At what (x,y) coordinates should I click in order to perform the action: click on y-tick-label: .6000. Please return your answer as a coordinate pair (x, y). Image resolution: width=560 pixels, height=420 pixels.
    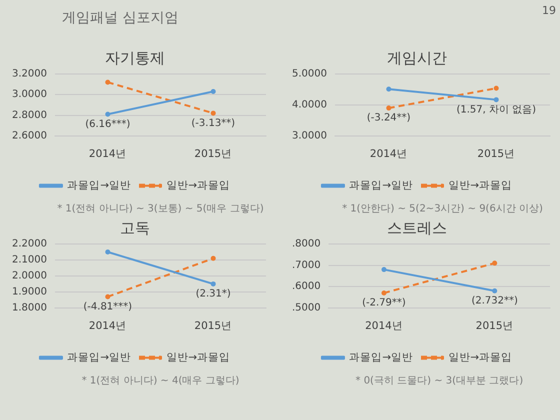
    Looking at the image, I should click on (306, 286).